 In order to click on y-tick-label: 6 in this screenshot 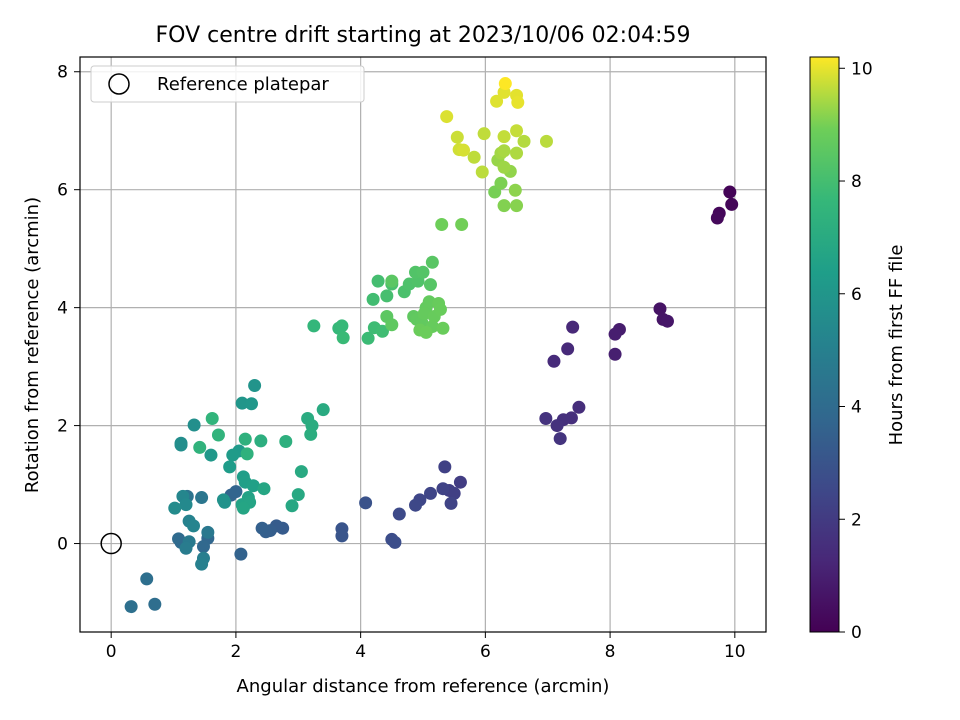, I will do `click(62, 191)`.